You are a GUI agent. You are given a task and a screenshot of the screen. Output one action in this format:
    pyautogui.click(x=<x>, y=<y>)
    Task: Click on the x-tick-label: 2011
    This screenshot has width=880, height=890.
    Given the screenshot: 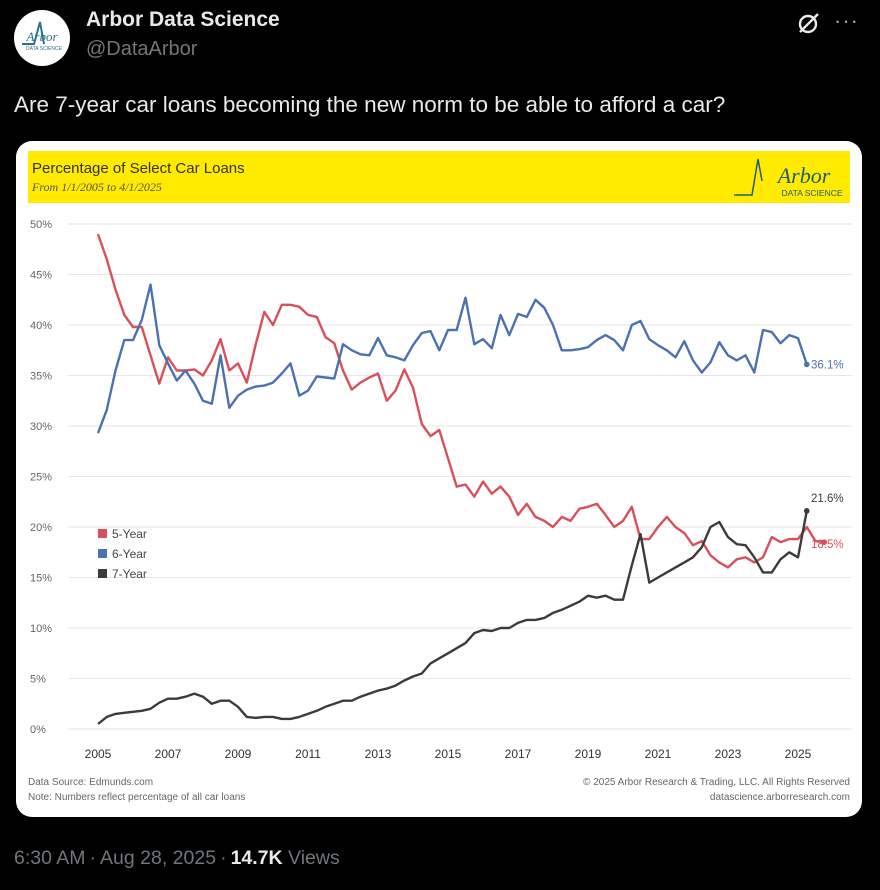 What is the action you would take?
    pyautogui.click(x=308, y=754)
    